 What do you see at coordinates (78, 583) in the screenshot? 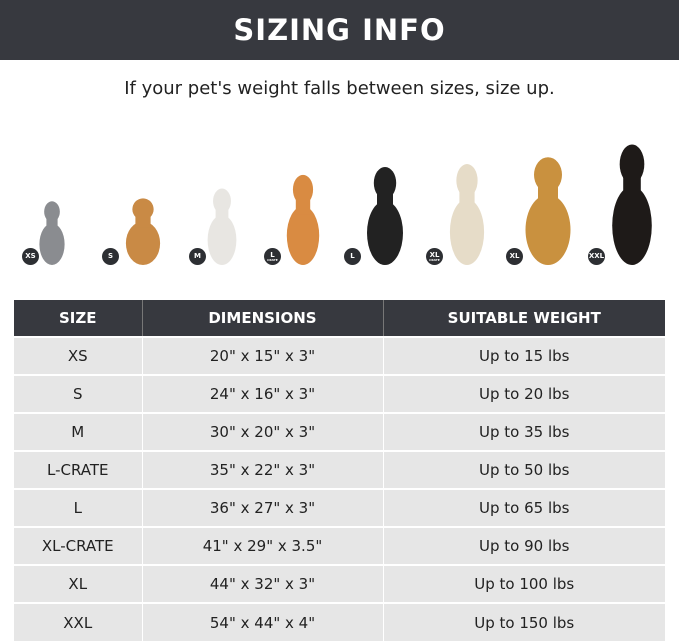
I see `cell-size: XL` at bounding box center [78, 583].